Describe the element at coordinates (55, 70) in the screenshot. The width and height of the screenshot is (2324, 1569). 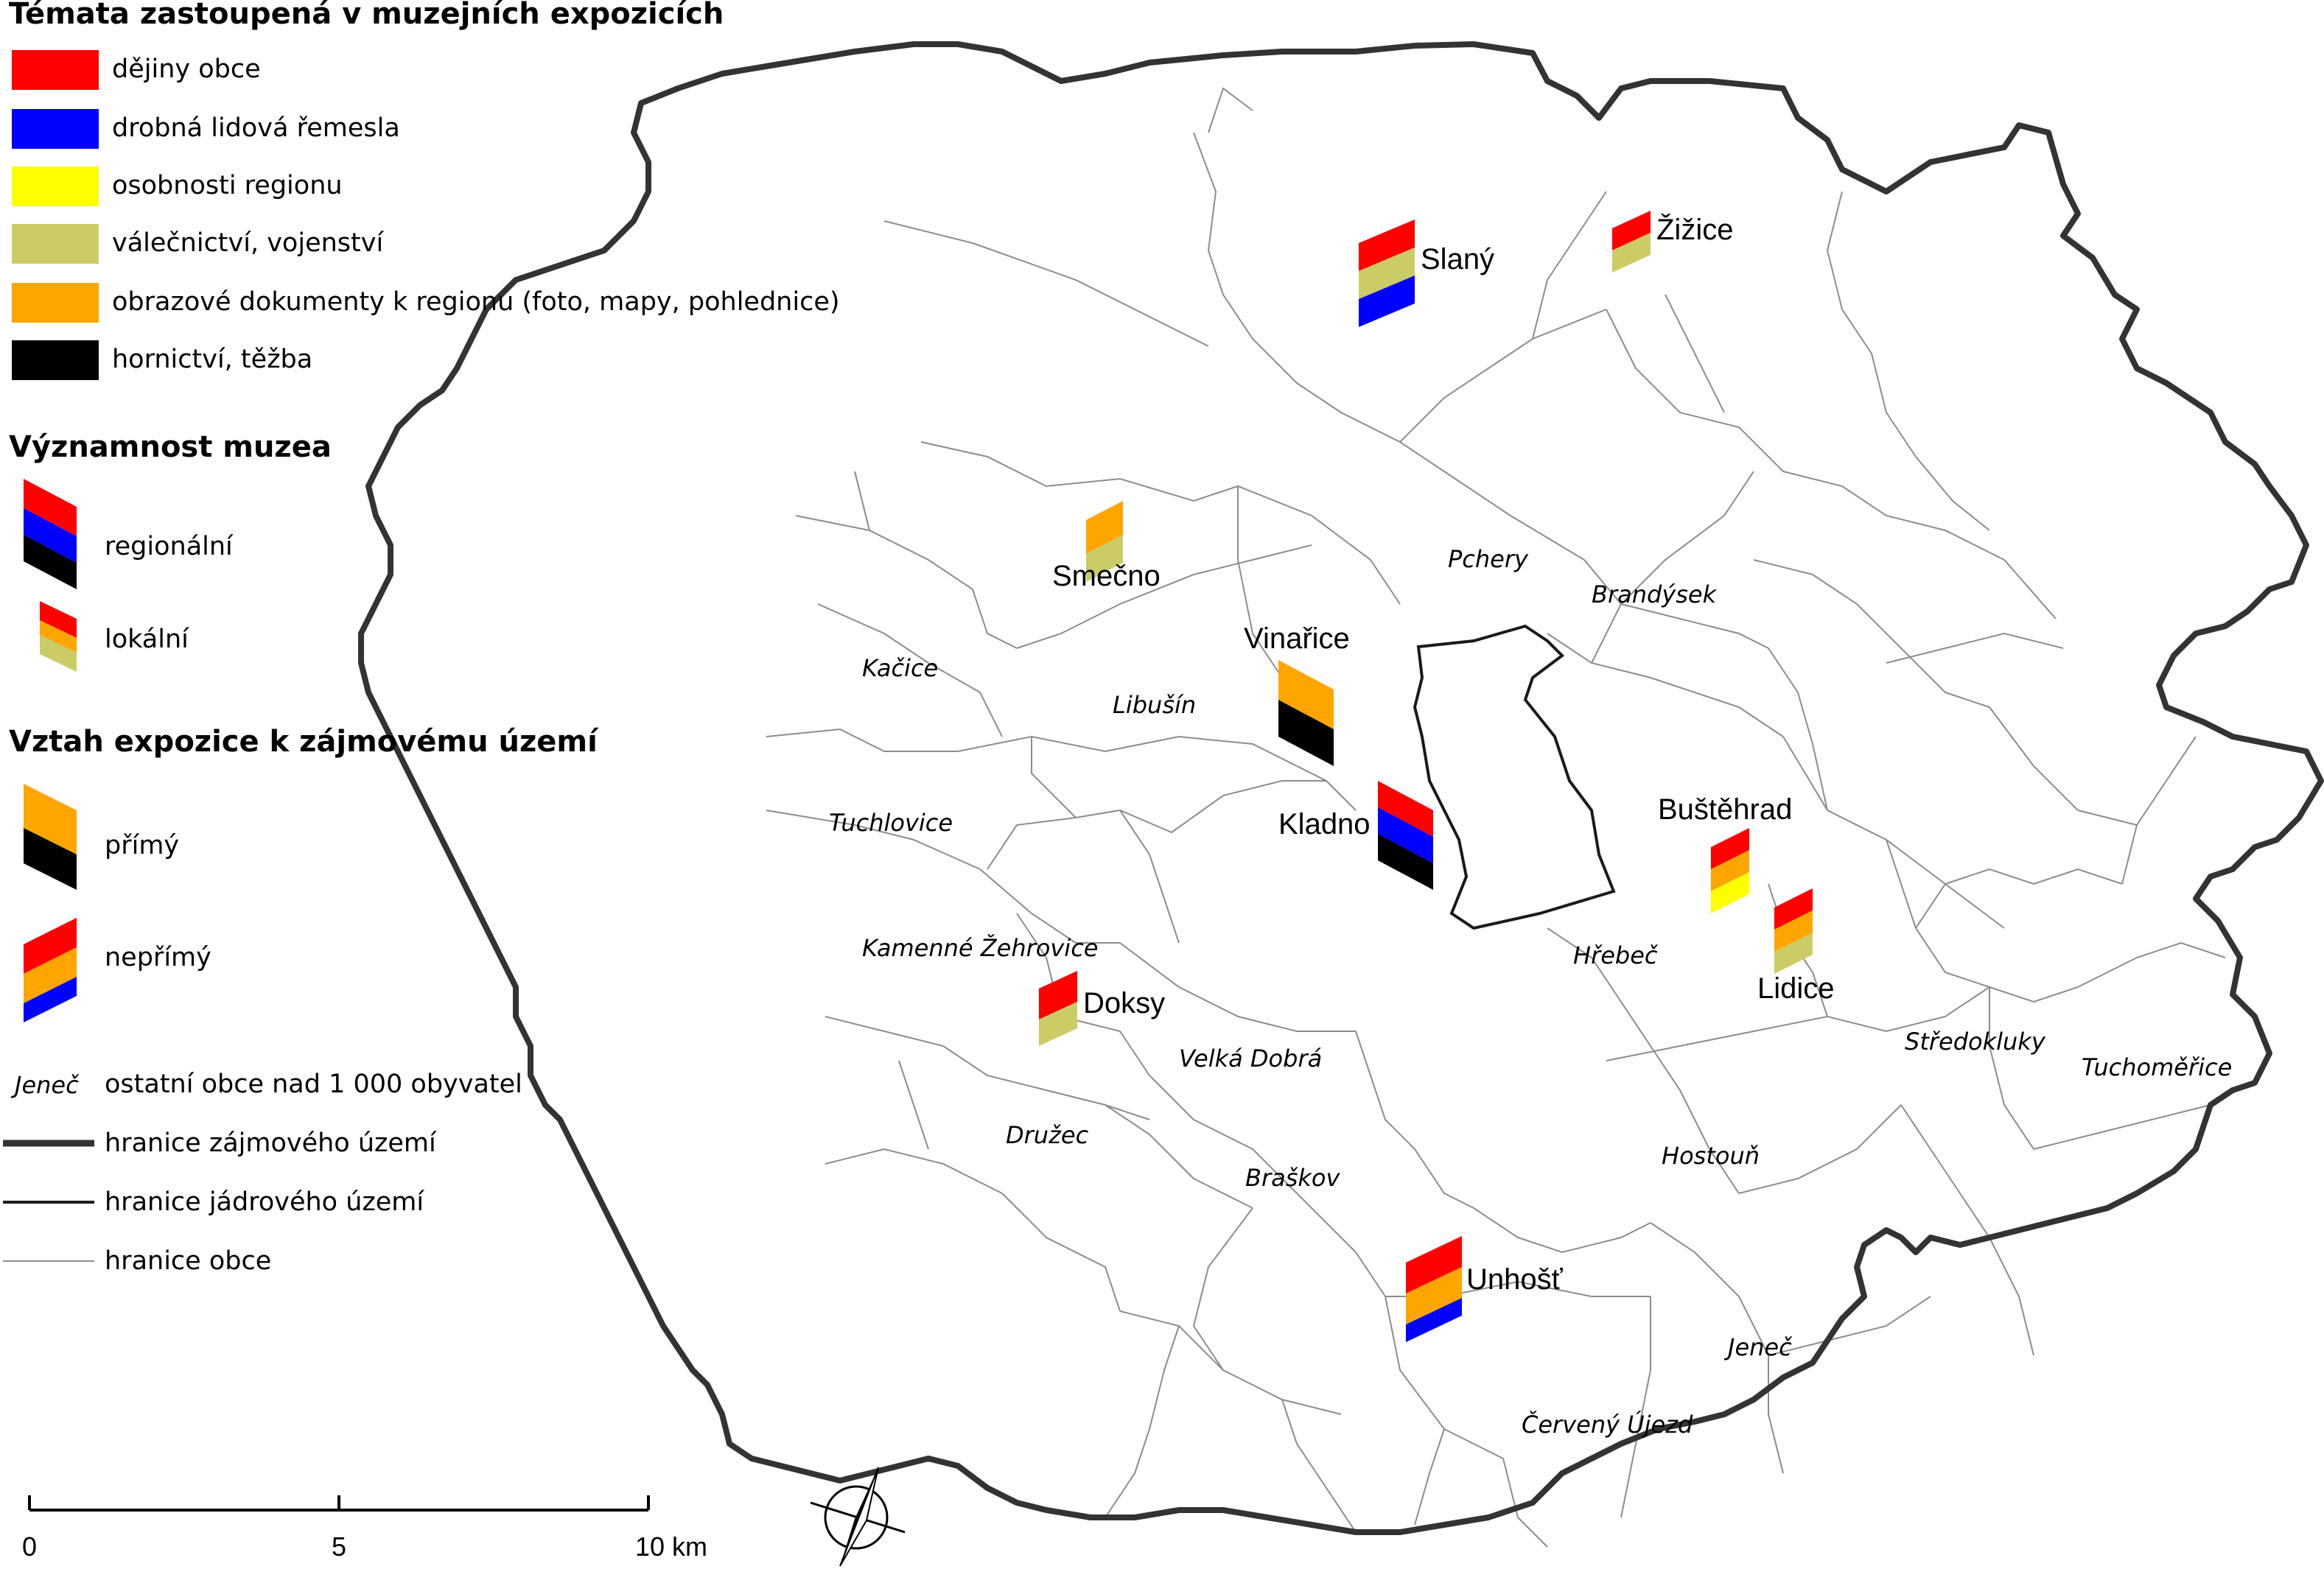
I see `legend-swatch-history` at that location.